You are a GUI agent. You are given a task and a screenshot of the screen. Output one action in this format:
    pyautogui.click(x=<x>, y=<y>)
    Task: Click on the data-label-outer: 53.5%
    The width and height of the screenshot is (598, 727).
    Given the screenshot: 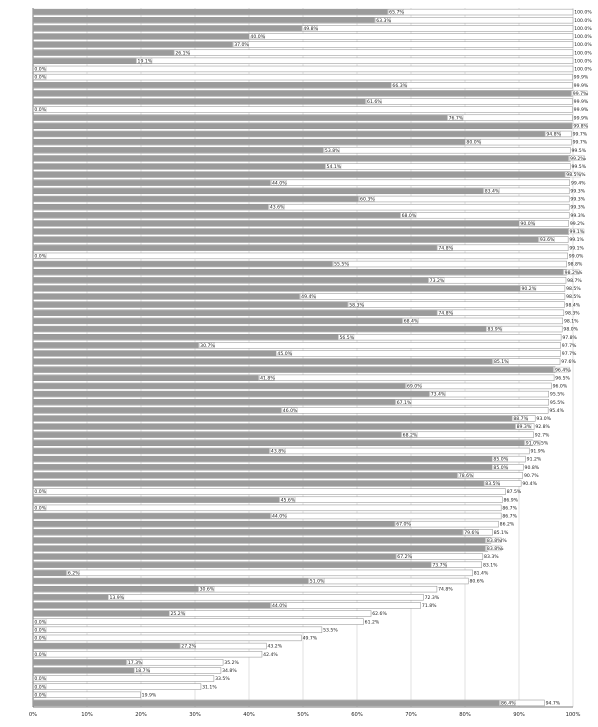 What is the action you would take?
    pyautogui.click(x=330, y=630)
    